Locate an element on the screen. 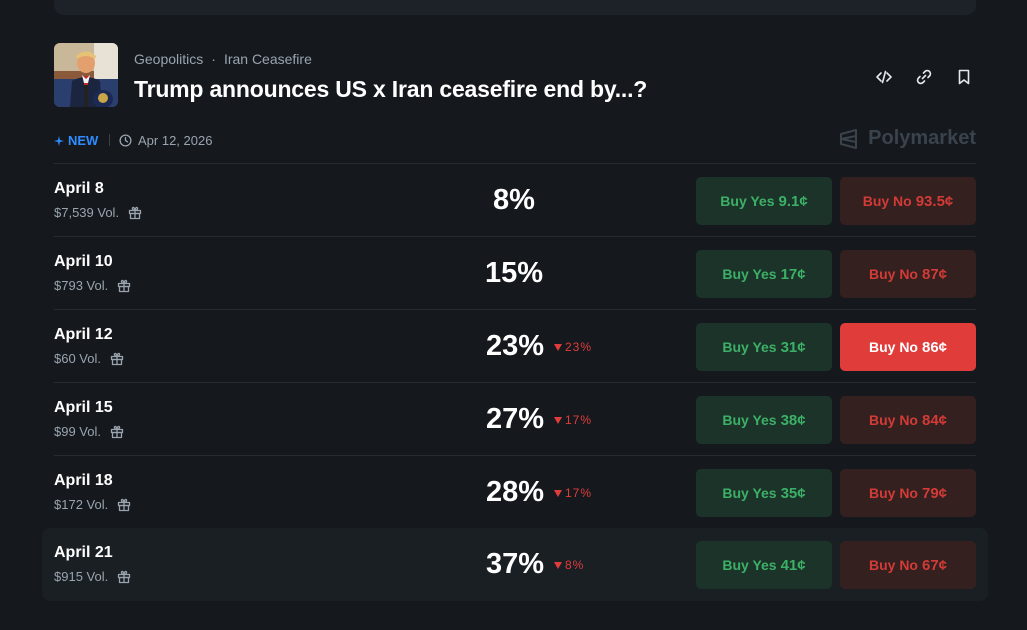 The height and width of the screenshot is (630, 1027). buy-no-button: Buy No 67¢ is located at coordinates (908, 565).